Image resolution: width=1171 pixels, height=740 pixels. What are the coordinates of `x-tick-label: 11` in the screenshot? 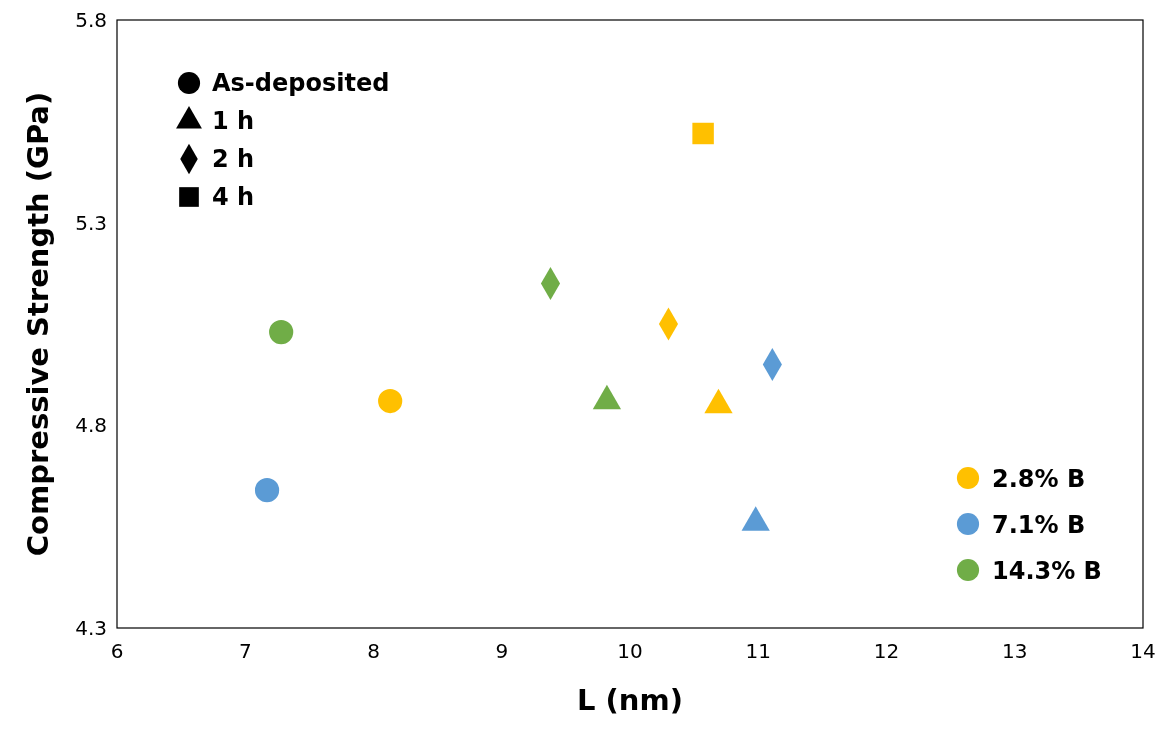 It's located at (758, 651).